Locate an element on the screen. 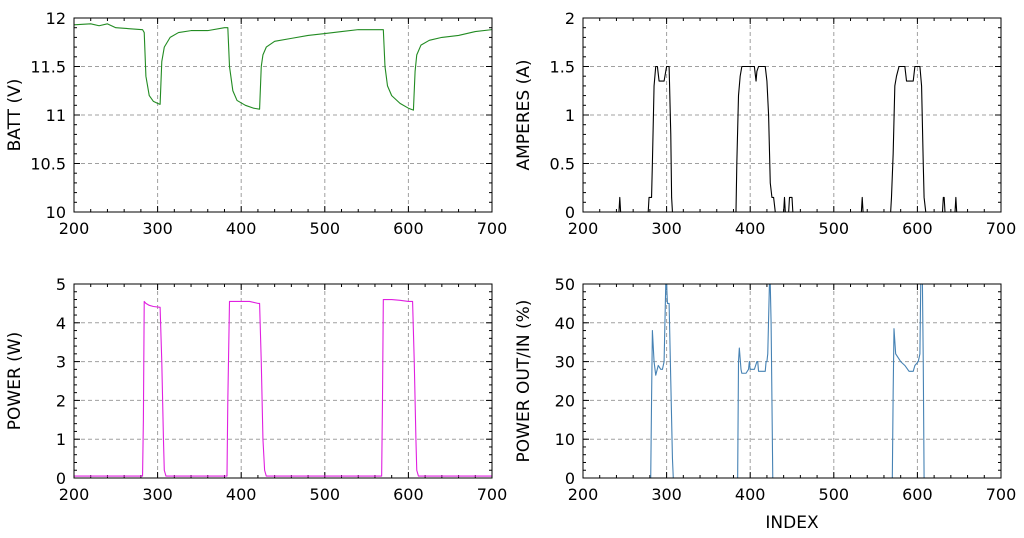 The height and width of the screenshot is (538, 1024). y-tick-label: 11 is located at coordinates (56, 115).